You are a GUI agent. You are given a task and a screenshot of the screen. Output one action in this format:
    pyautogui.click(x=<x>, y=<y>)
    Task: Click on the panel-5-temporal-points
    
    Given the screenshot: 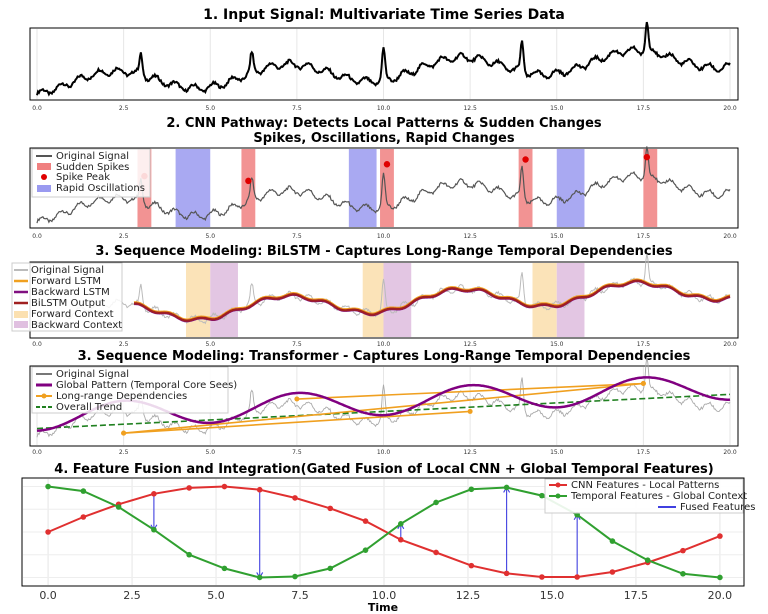 What is the action you would take?
    pyautogui.click(x=384, y=532)
    